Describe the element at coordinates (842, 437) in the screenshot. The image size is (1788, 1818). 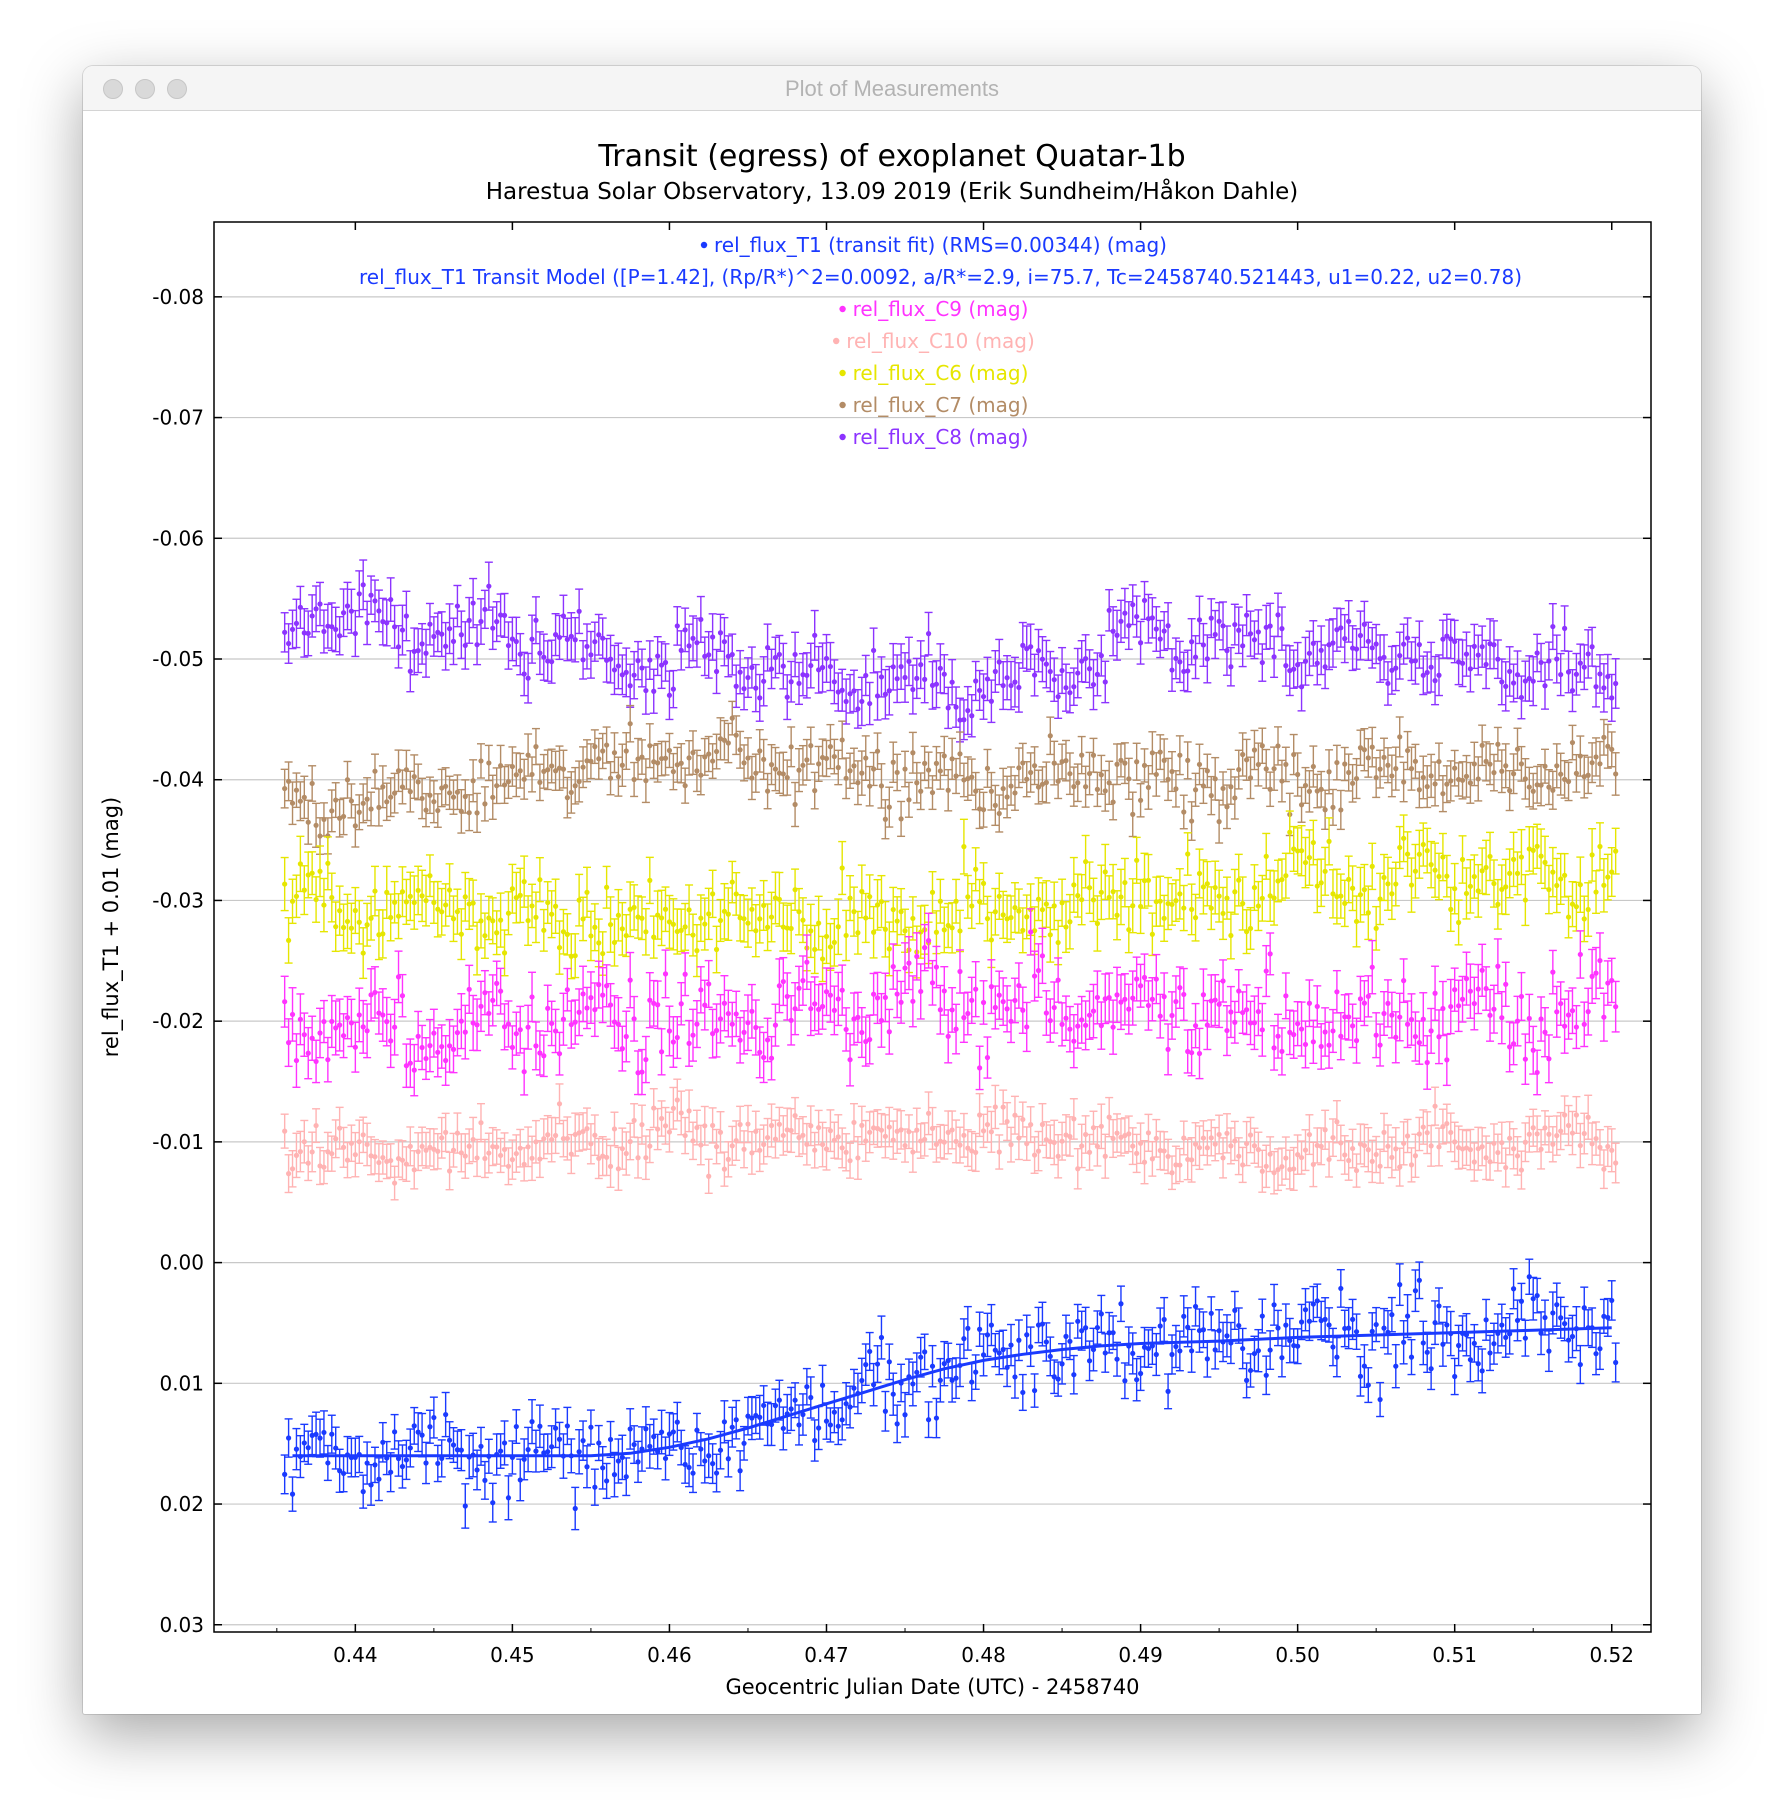
I see `legend-marker` at that location.